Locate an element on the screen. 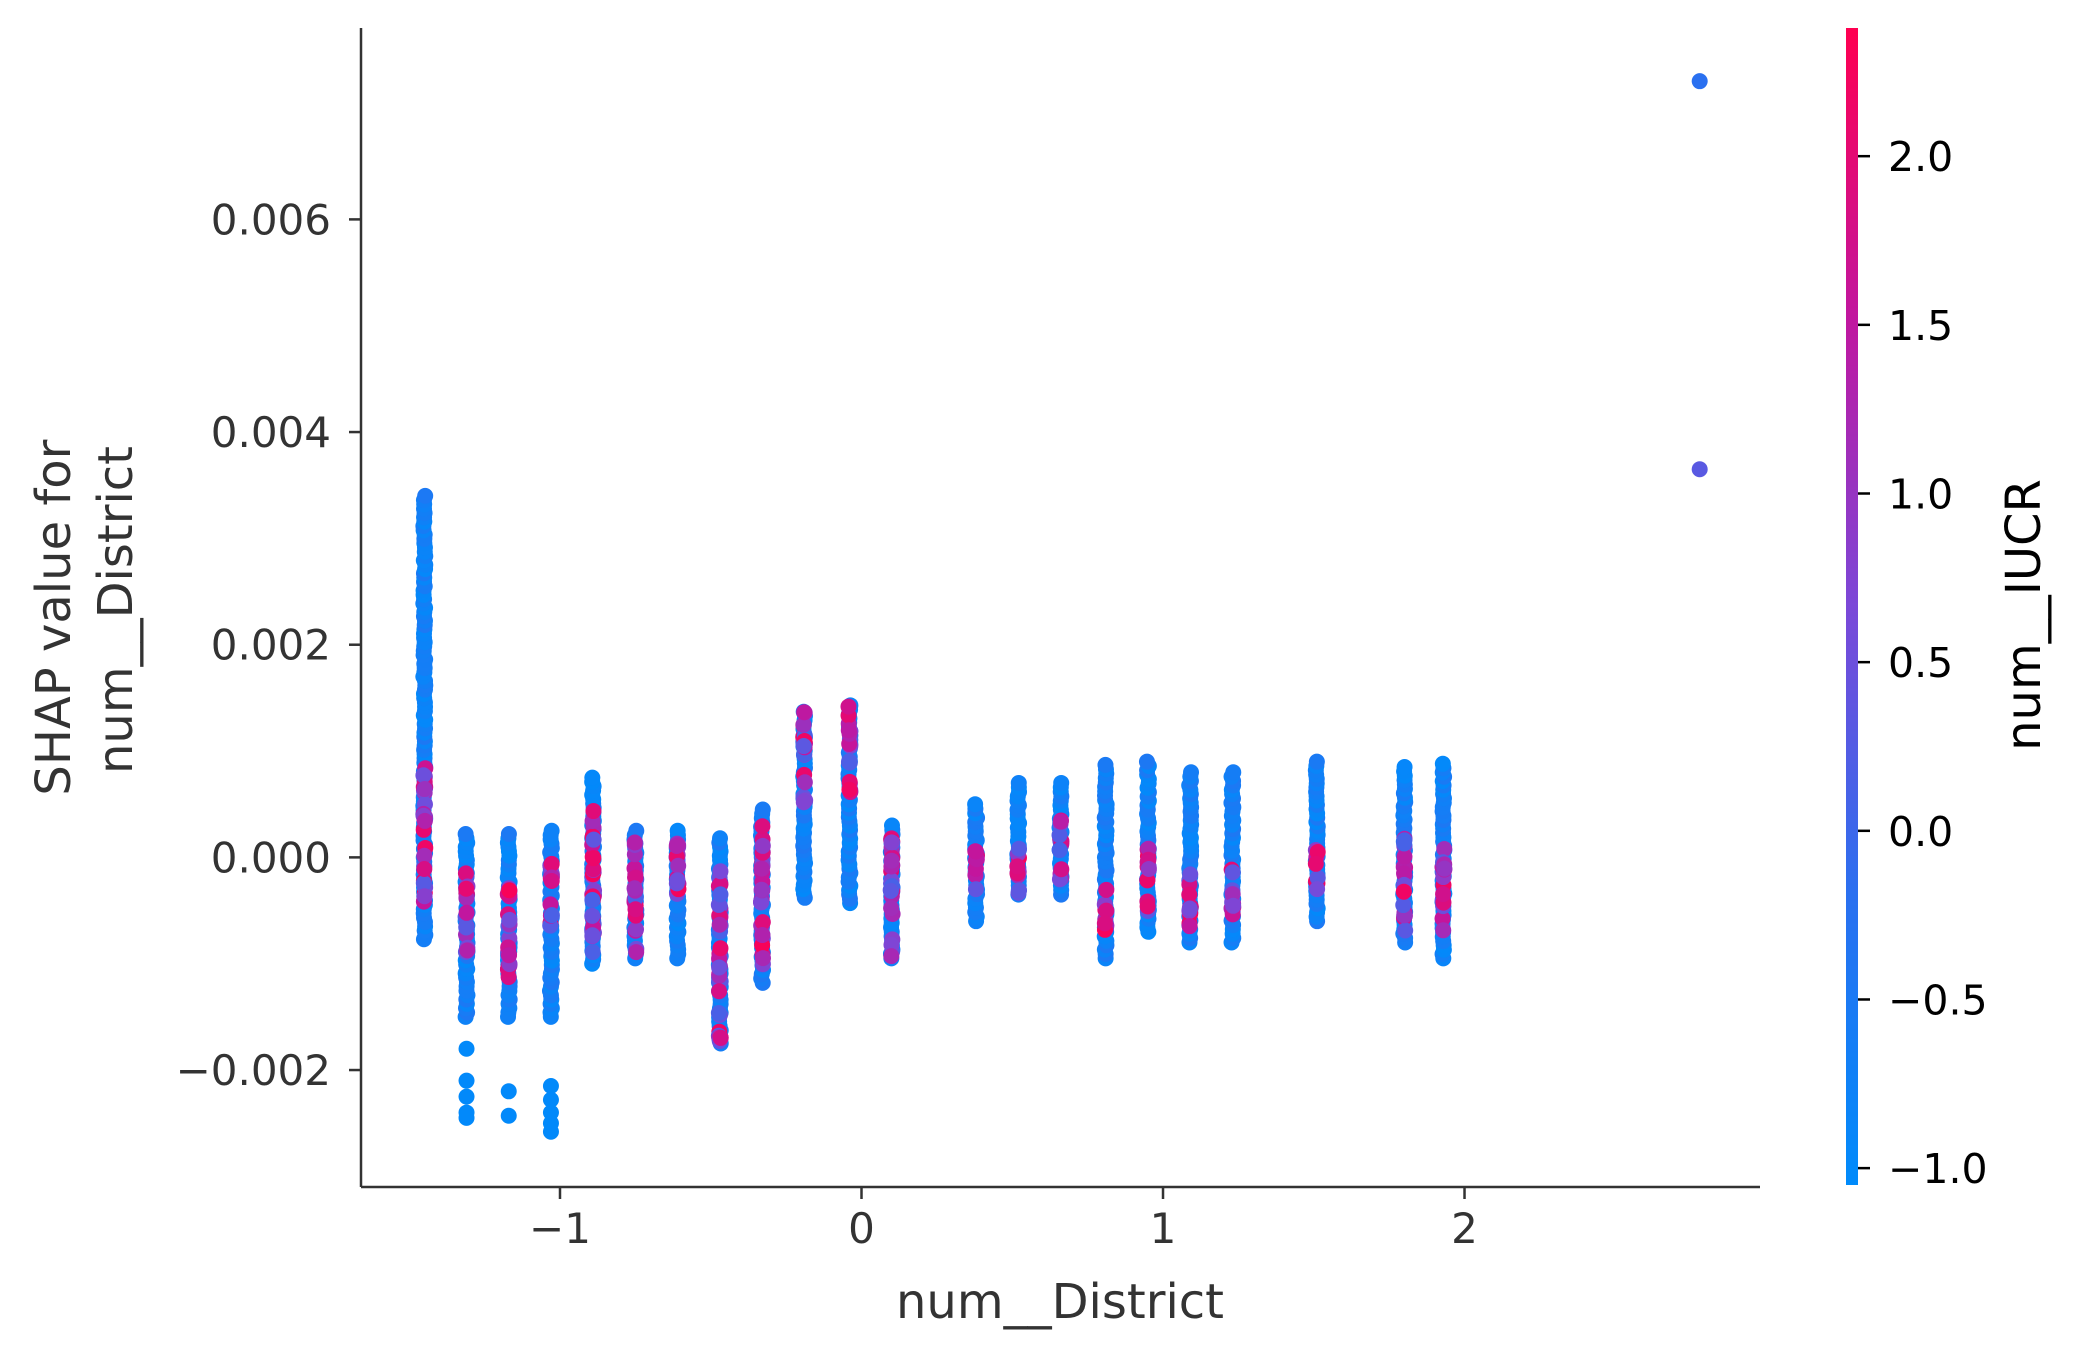 Image resolution: width=2096 pixels, height=1359 pixels. y-tick-label: 0.000 is located at coordinates (271, 857).